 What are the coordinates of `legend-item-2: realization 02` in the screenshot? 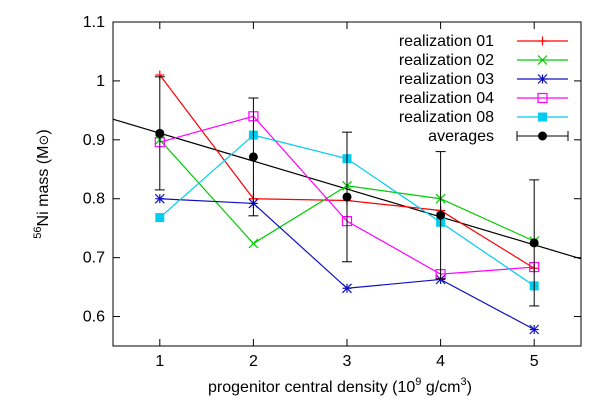 It's located at (483, 60).